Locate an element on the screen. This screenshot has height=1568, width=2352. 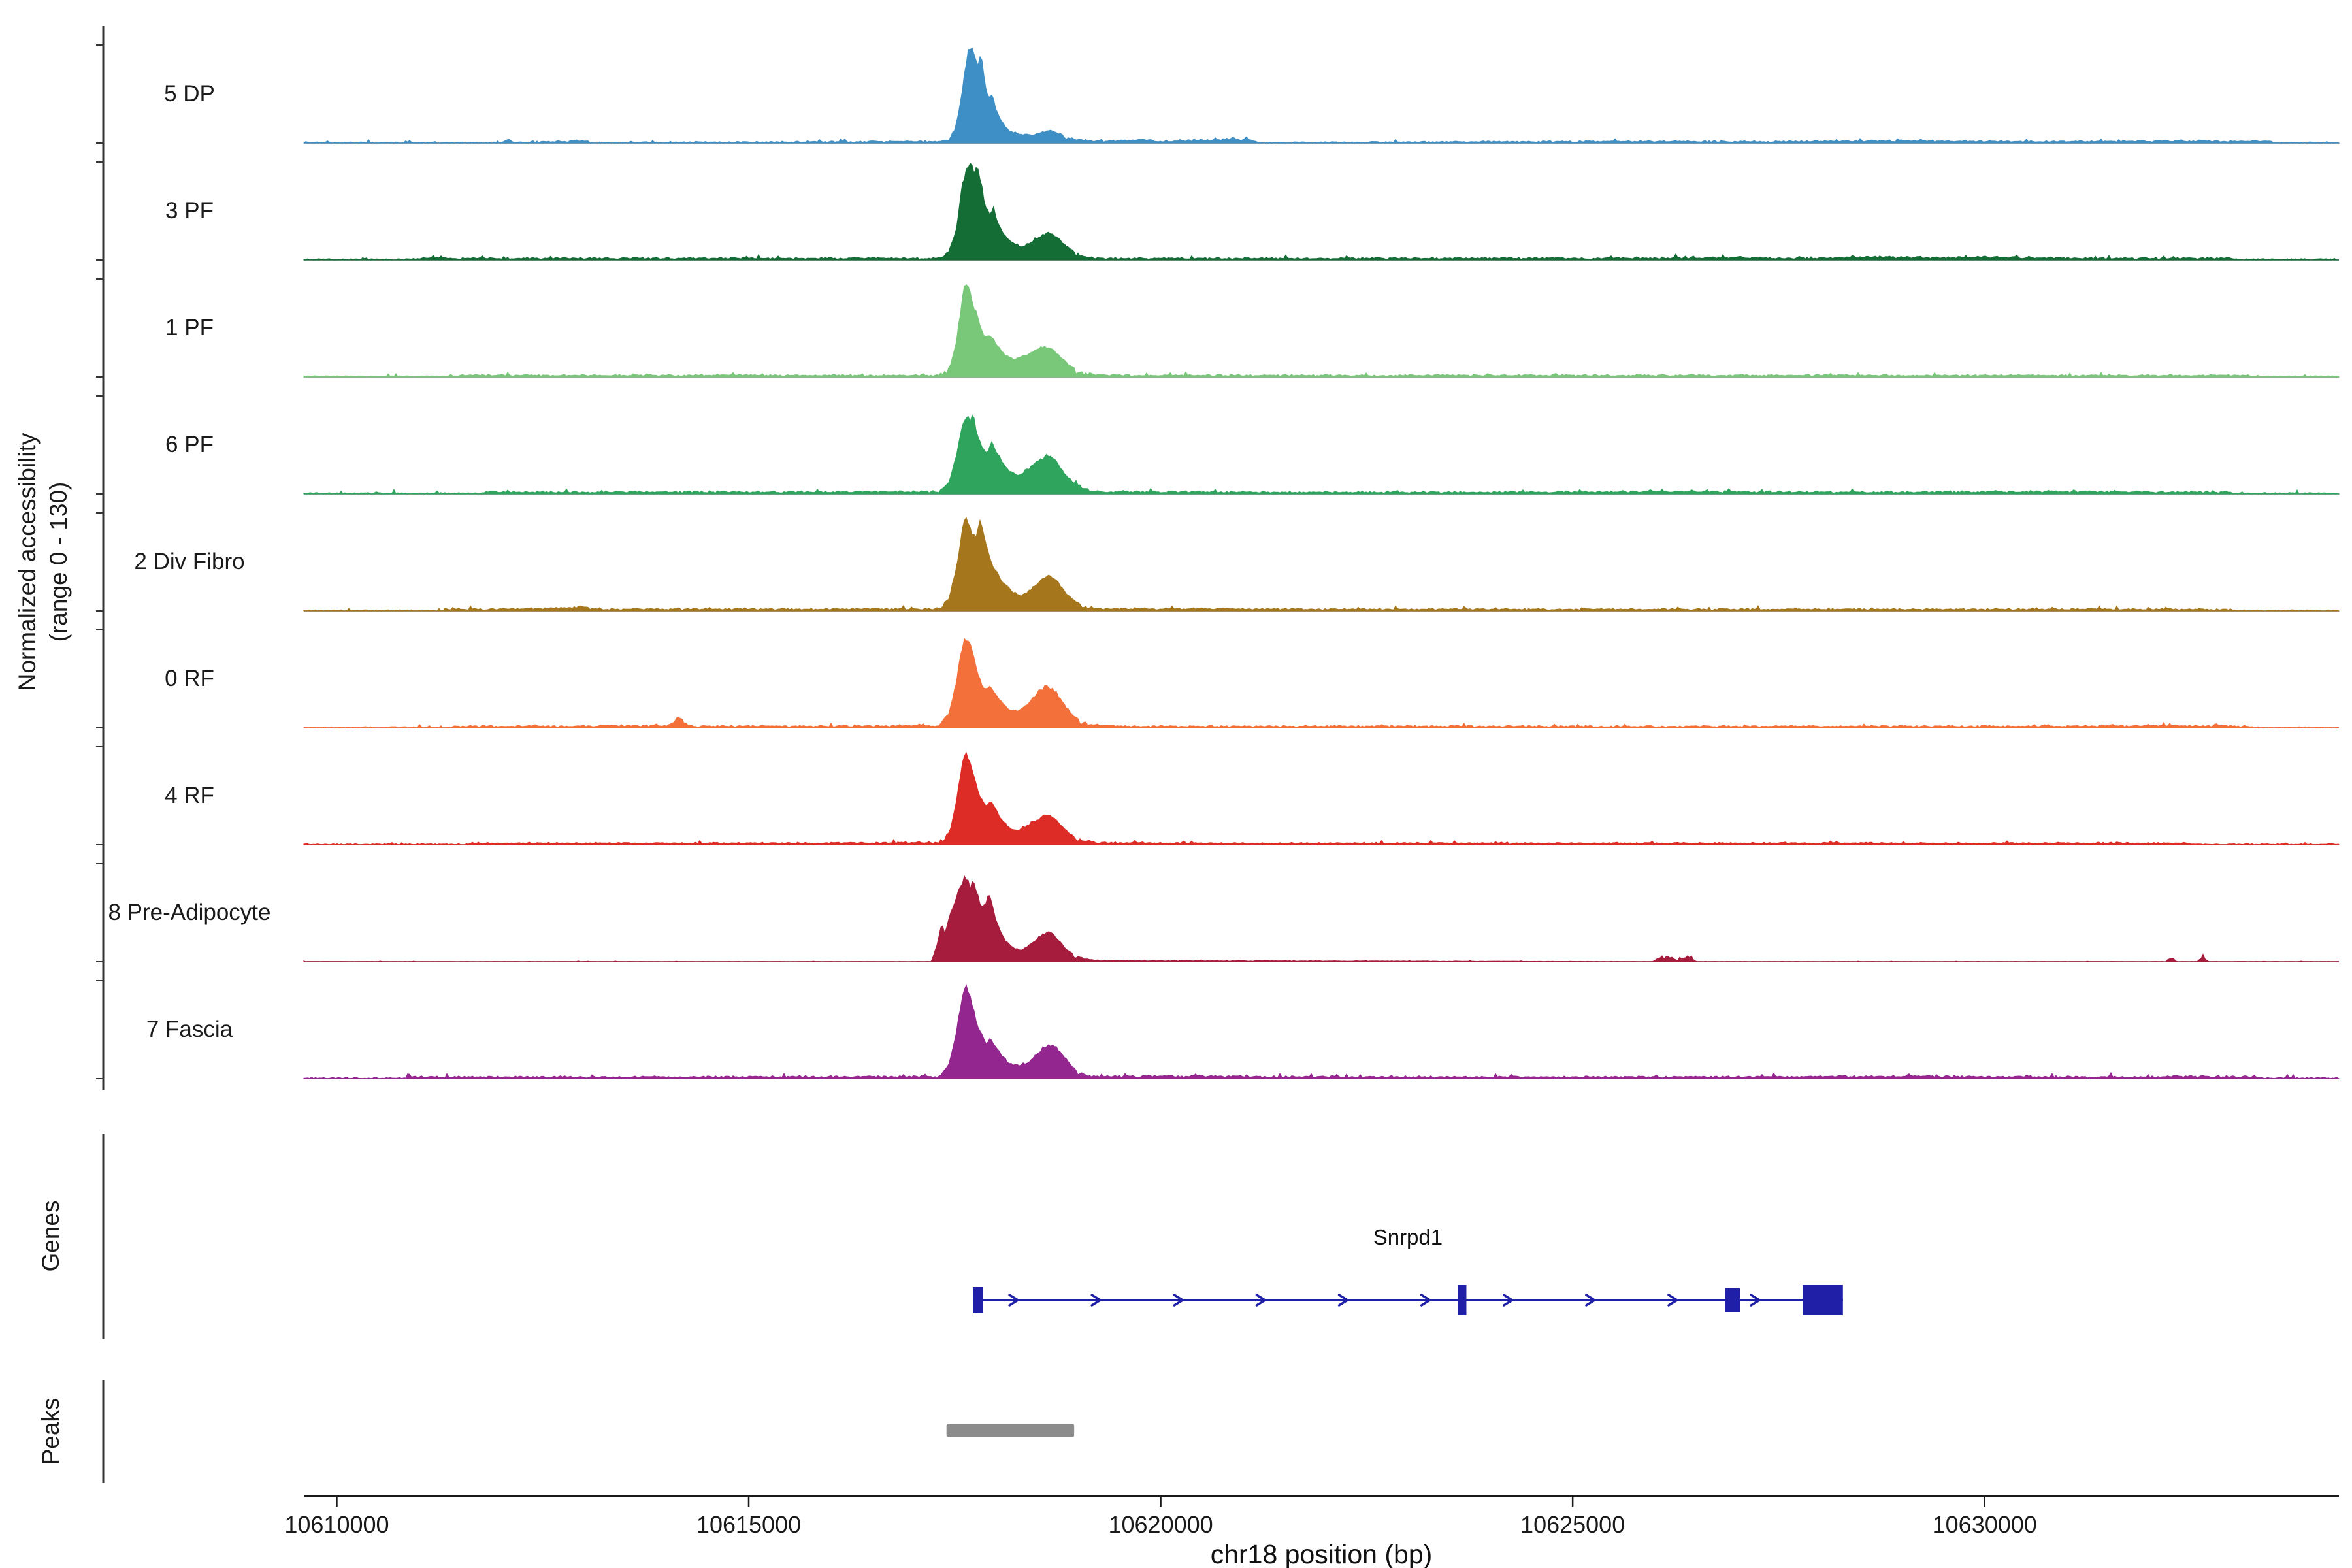
track-area-2-div-fibro is located at coordinates (1321, 564).